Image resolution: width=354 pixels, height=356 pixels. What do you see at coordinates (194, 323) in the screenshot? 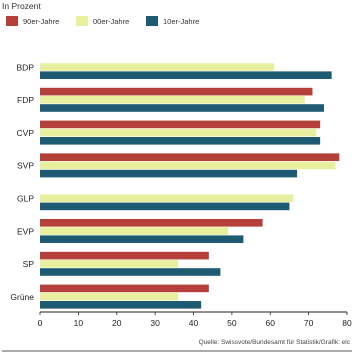
I see `x-tick-label-4: 40` at bounding box center [194, 323].